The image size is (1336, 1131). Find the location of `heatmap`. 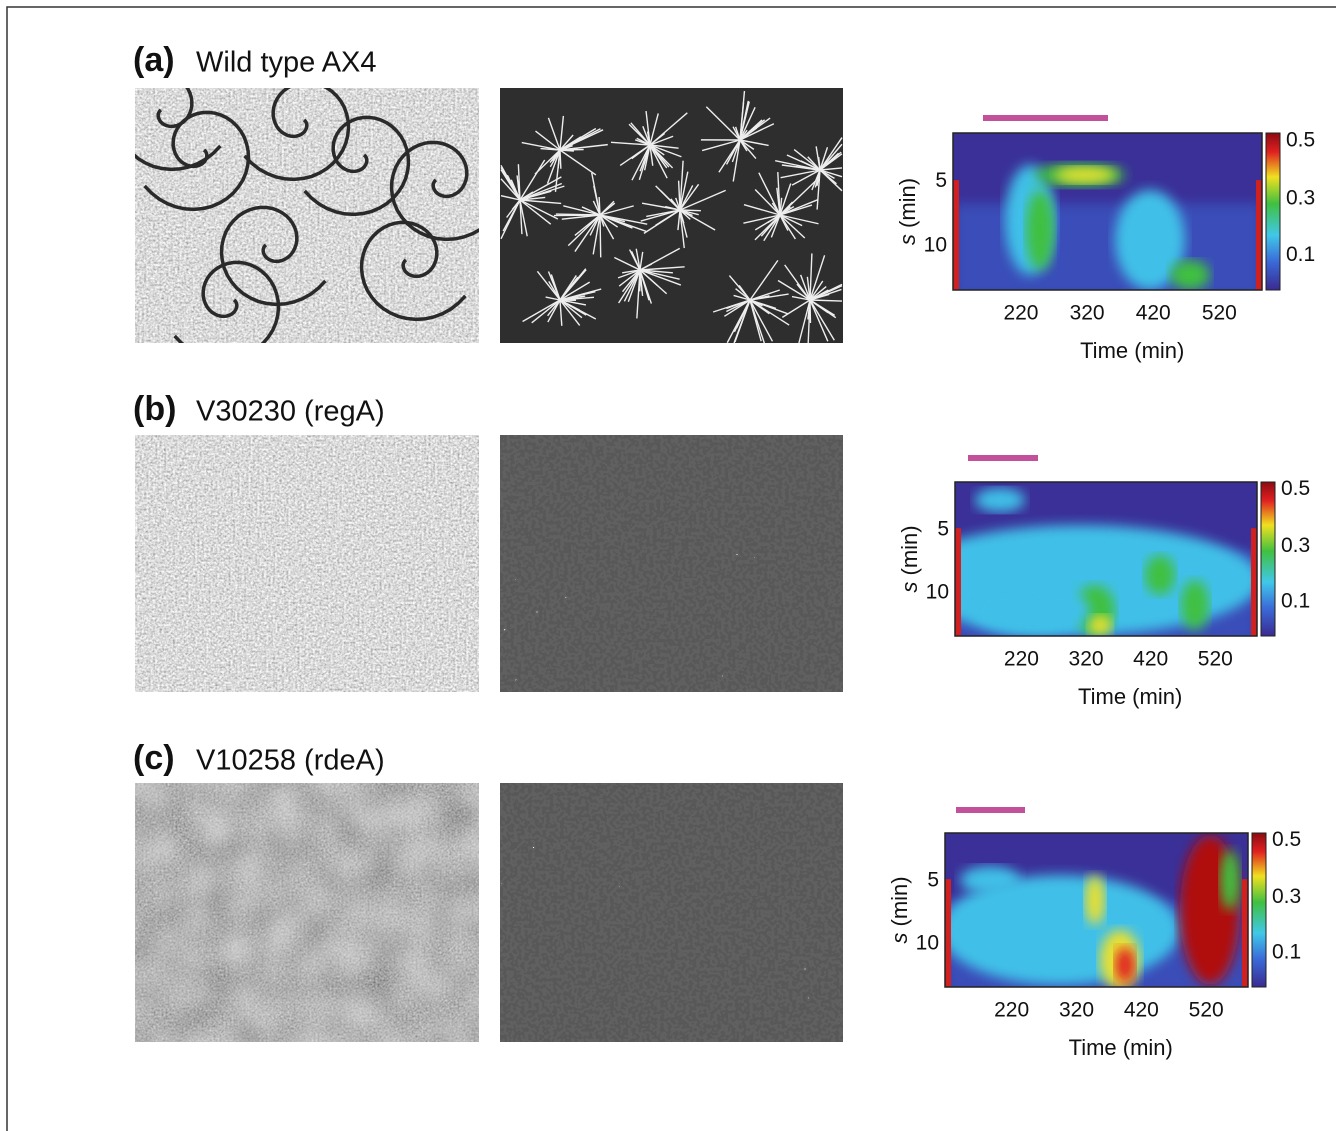

heatmap is located at coordinates (1096, 910).